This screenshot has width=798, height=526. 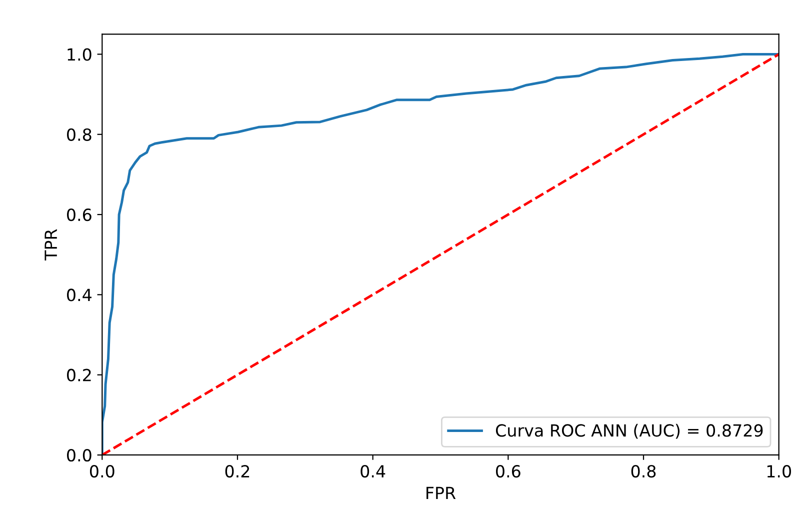 I want to click on x-tick-label: 0.2, so click(x=237, y=471).